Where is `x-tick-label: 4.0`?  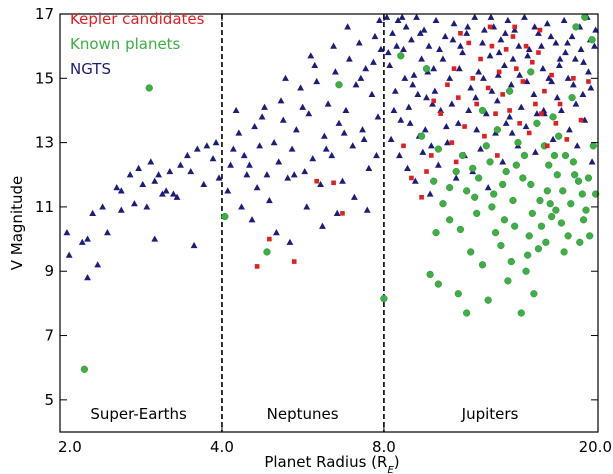 x-tick-label: 4.0 is located at coordinates (222, 447).